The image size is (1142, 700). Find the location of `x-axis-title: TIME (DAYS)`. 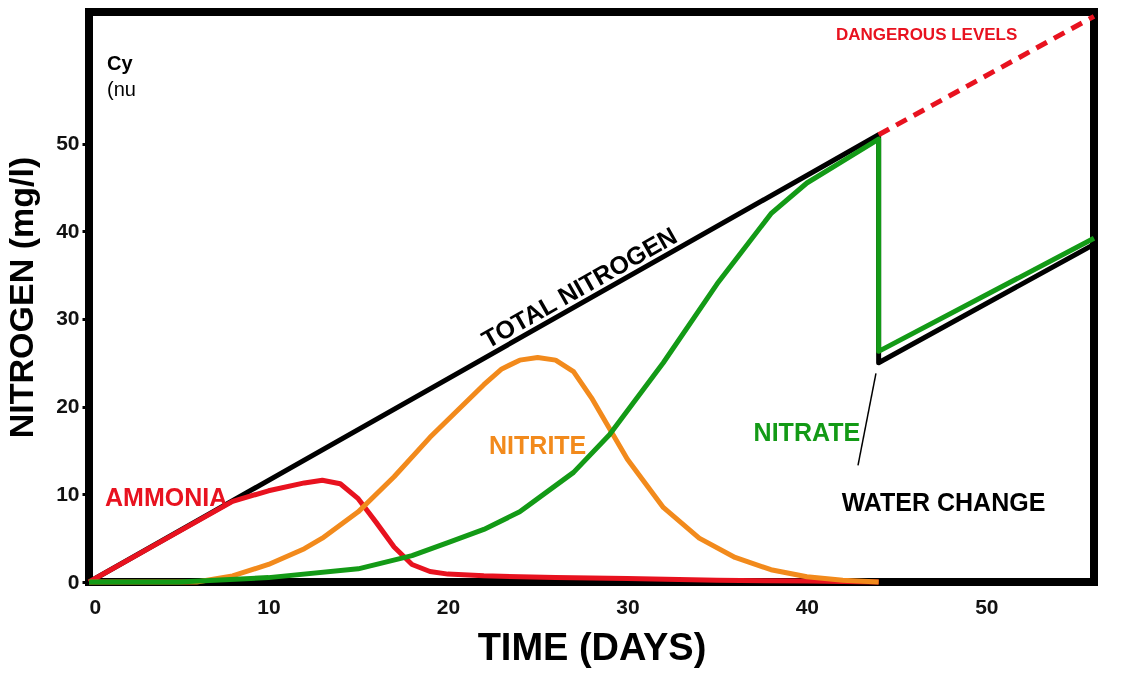

x-axis-title: TIME (DAYS) is located at coordinates (592, 646).